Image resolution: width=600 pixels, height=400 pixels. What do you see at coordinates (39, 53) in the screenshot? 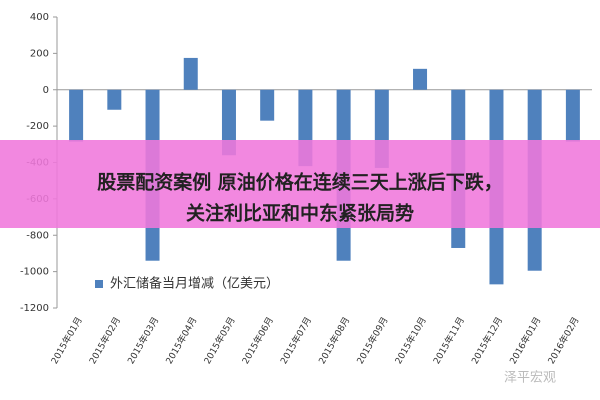
I see `y-tick-label: 200` at bounding box center [39, 53].